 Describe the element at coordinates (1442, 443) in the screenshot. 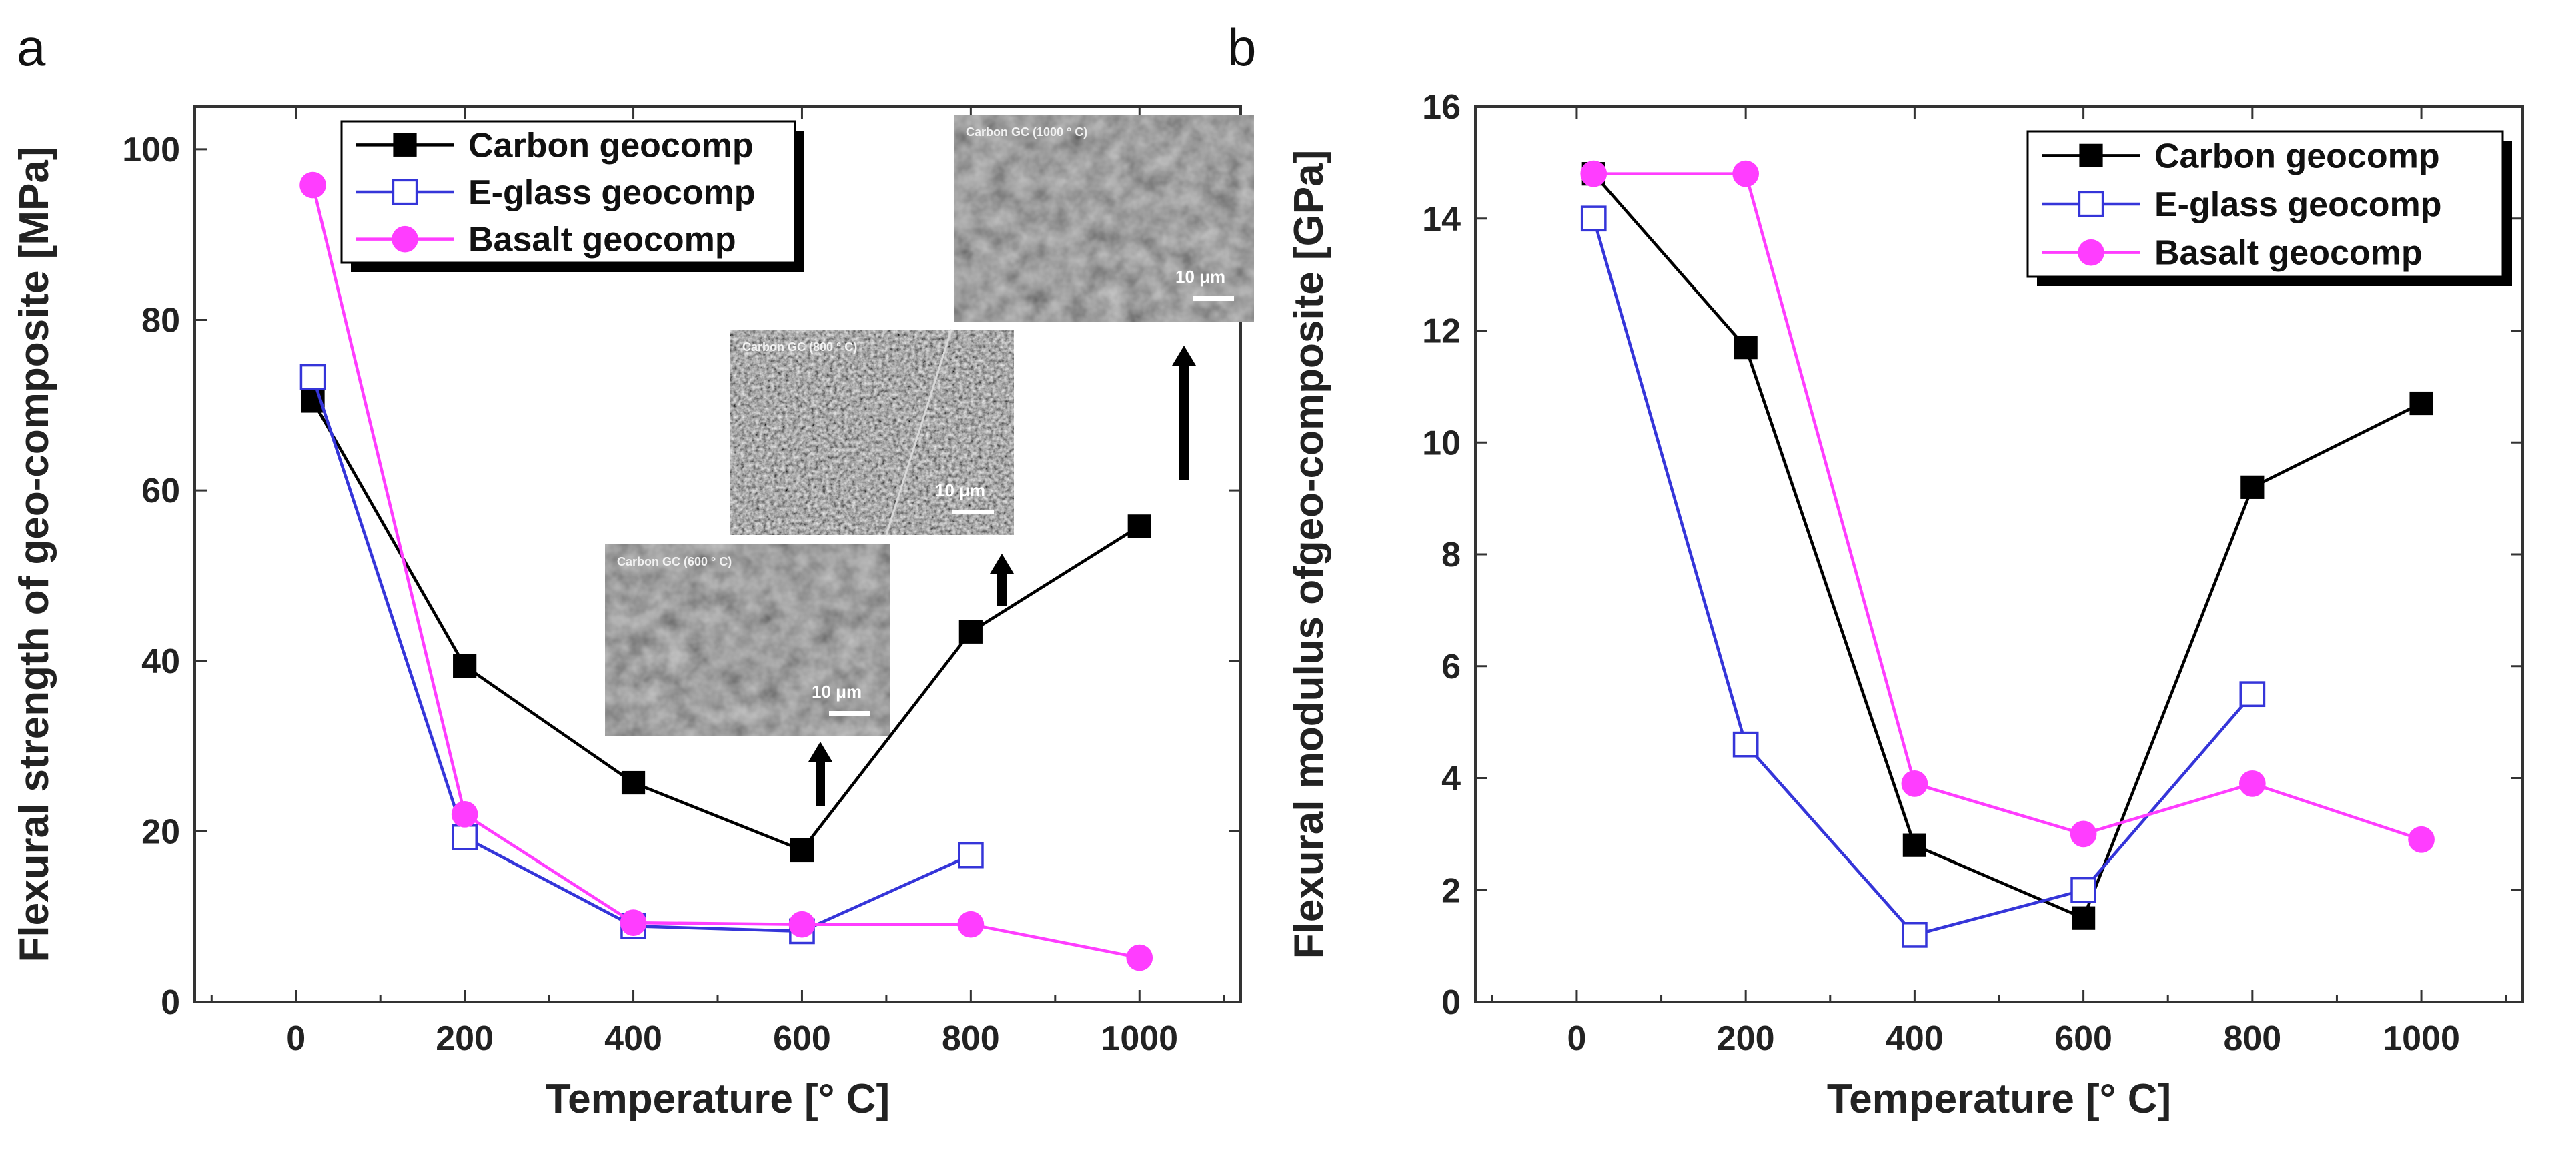

I see `y-tick-label: 10` at that location.